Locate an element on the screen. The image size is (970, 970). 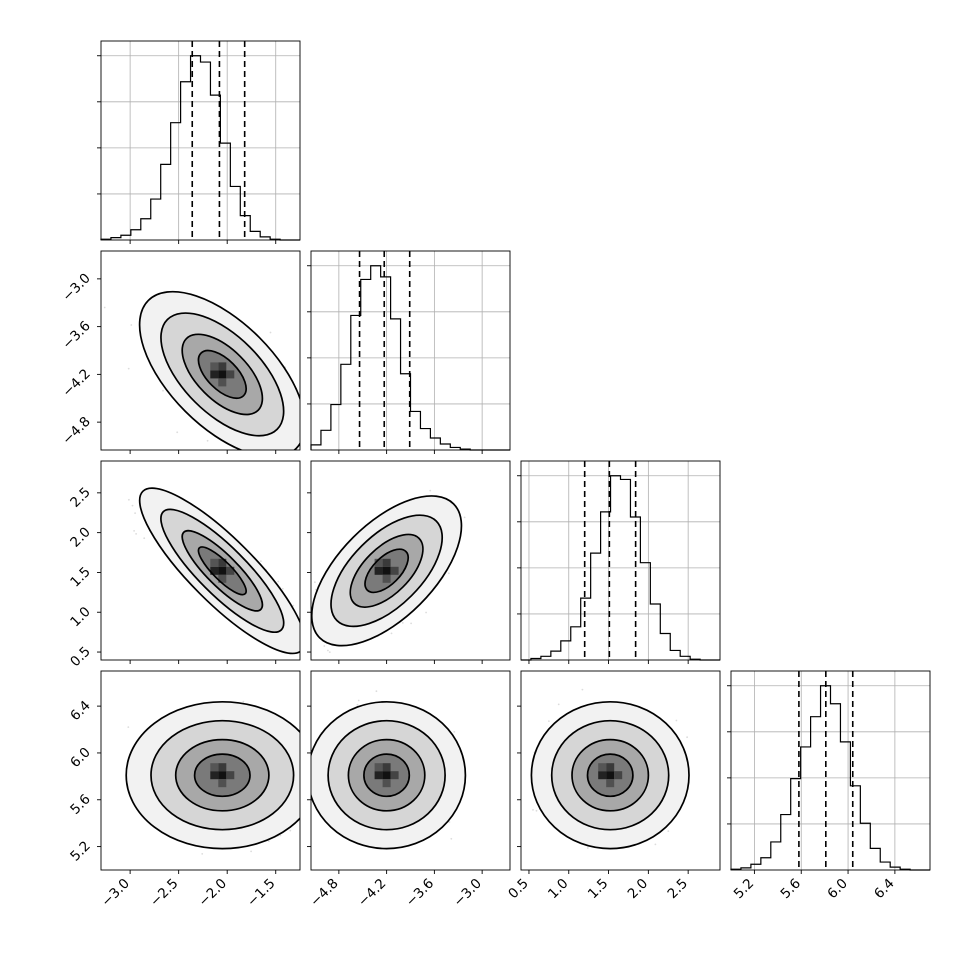
y-tick-label: −4.8 is located at coordinates (76, 431).